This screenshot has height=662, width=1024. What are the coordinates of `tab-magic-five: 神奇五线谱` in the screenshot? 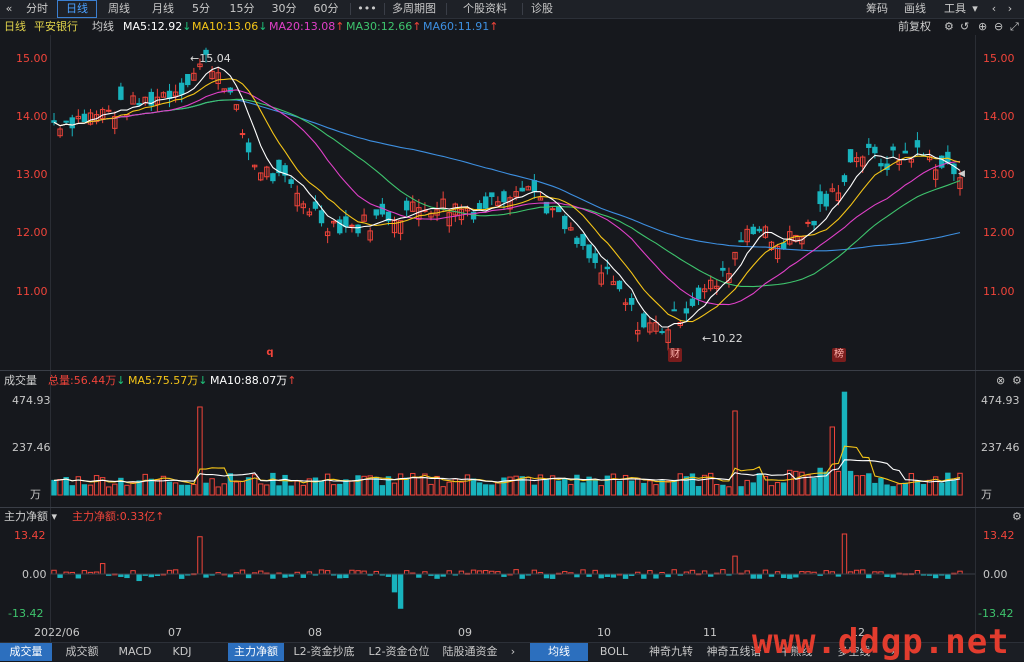 It's located at (734, 651).